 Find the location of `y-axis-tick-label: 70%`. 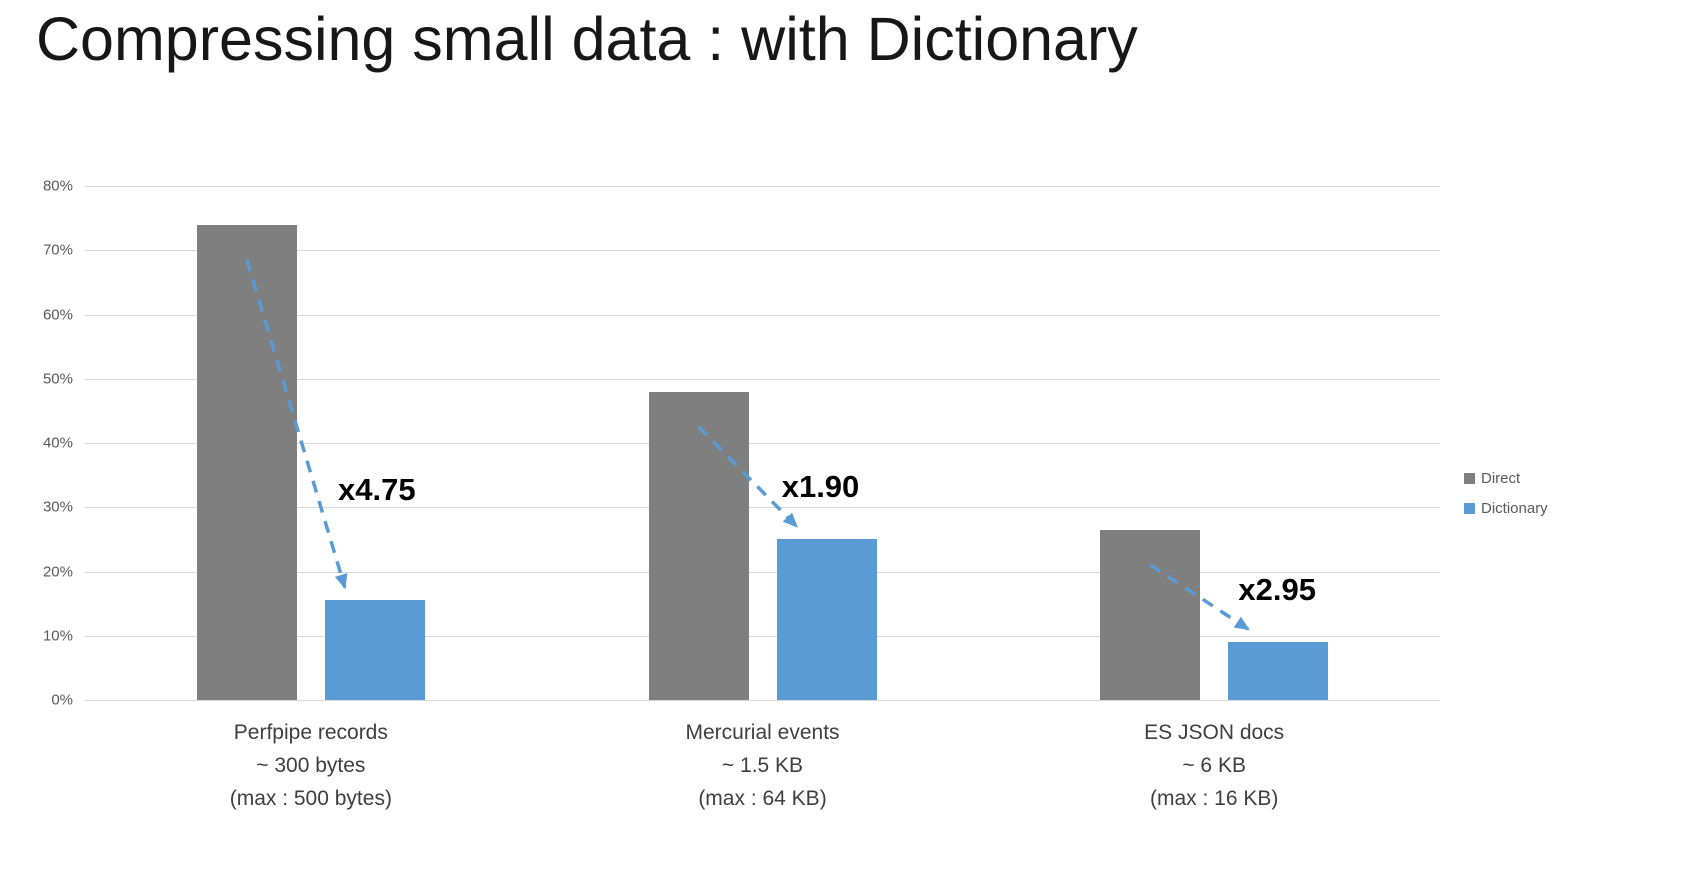

y-axis-tick-label: 70% is located at coordinates (57, 250).